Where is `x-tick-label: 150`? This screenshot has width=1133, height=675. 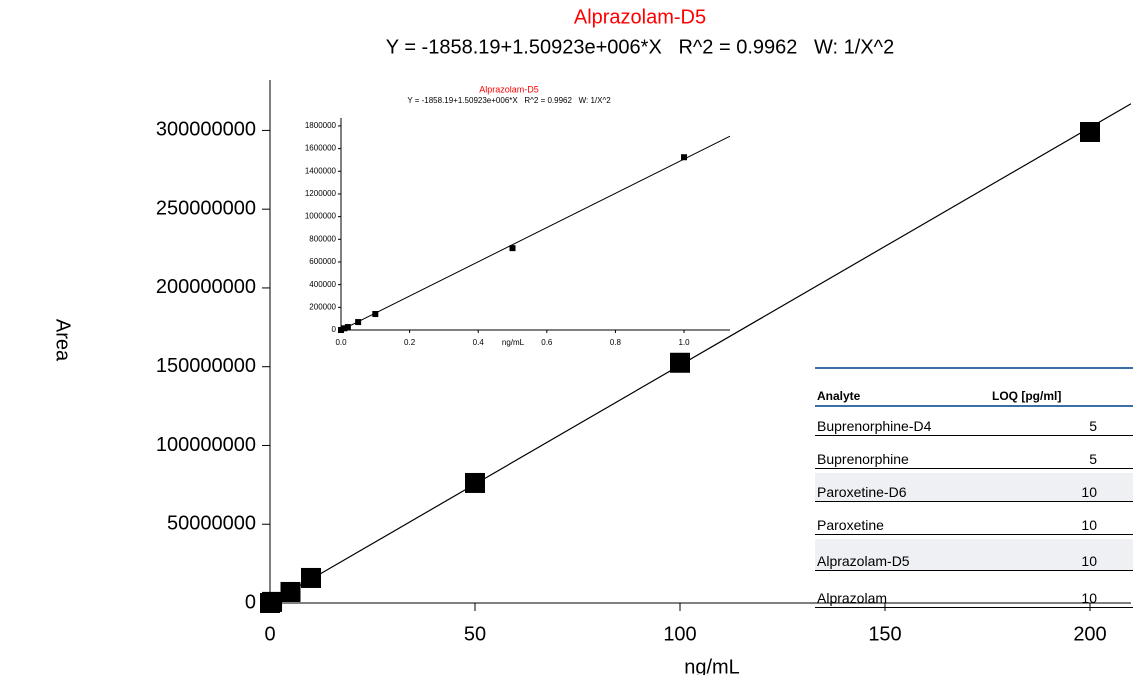
x-tick-label: 150 is located at coordinates (884, 634).